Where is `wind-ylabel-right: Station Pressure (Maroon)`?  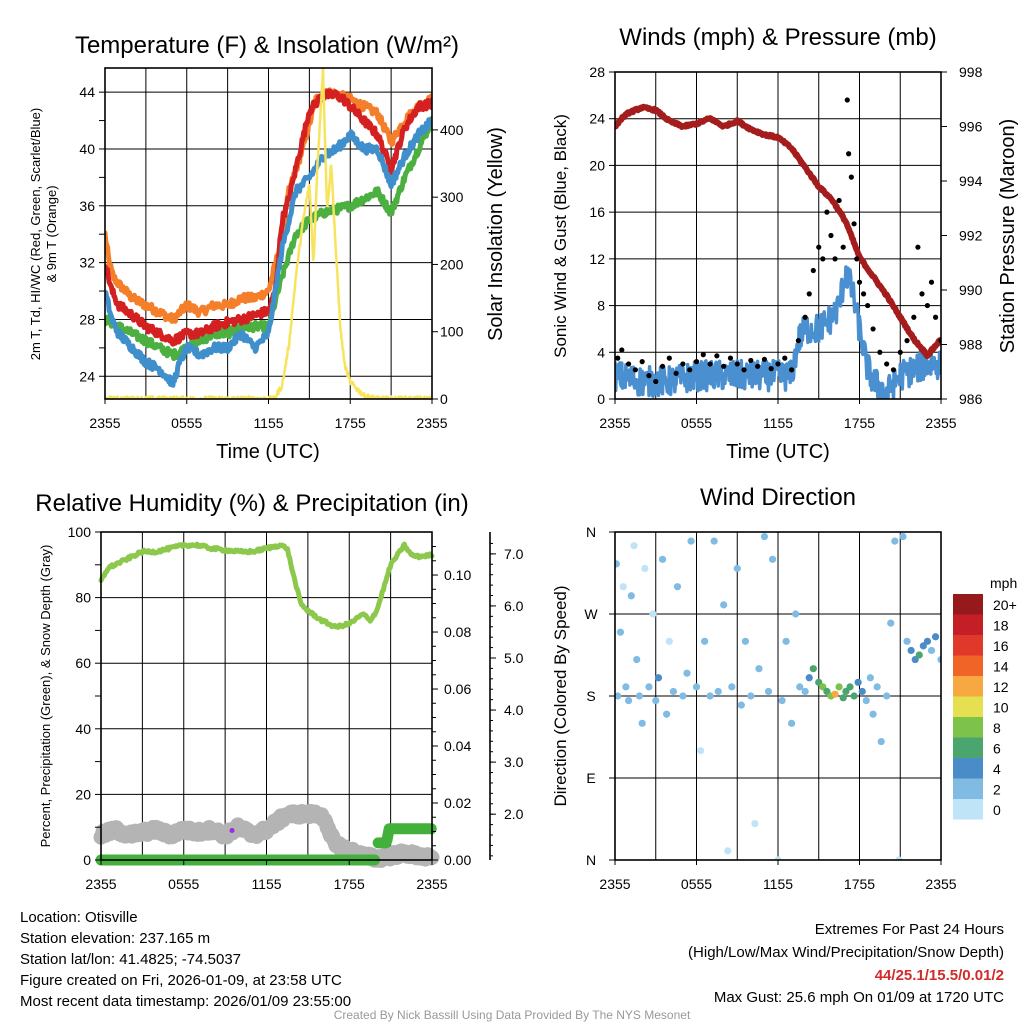
wind-ylabel-right: Station Pressure (Maroon) is located at coordinates (1008, 236).